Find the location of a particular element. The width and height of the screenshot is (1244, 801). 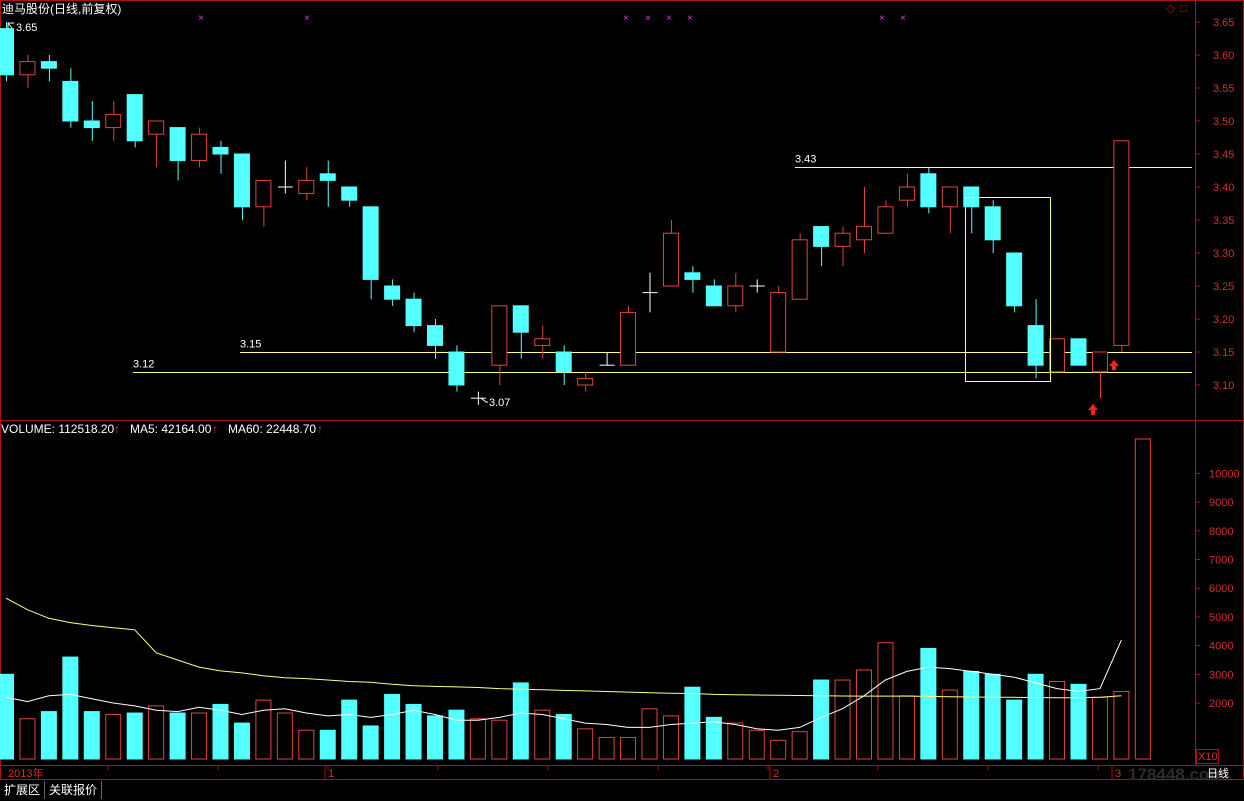

volume-tick-label: 2000 is located at coordinates (1221, 704).